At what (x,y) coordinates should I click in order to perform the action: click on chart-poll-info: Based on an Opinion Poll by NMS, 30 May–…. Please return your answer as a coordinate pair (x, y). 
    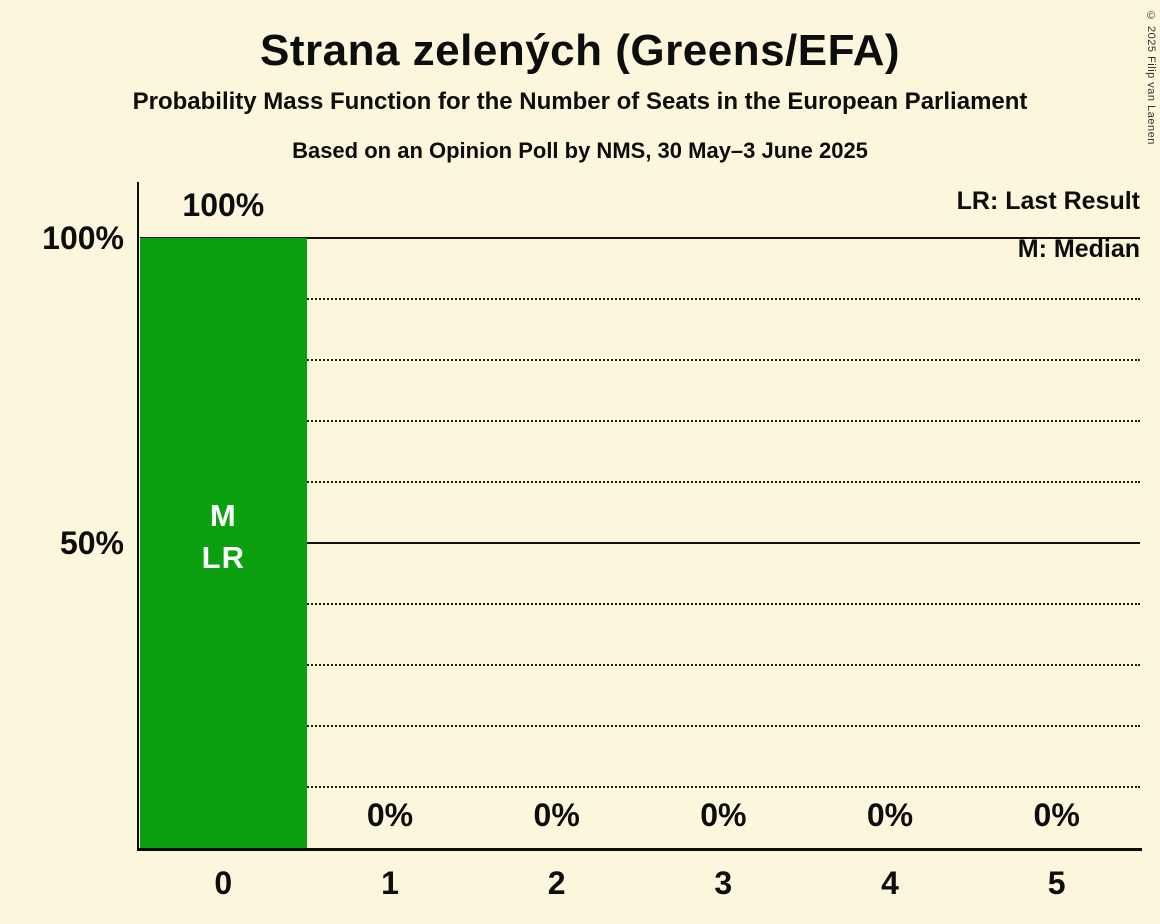
    Looking at the image, I should click on (580, 150).